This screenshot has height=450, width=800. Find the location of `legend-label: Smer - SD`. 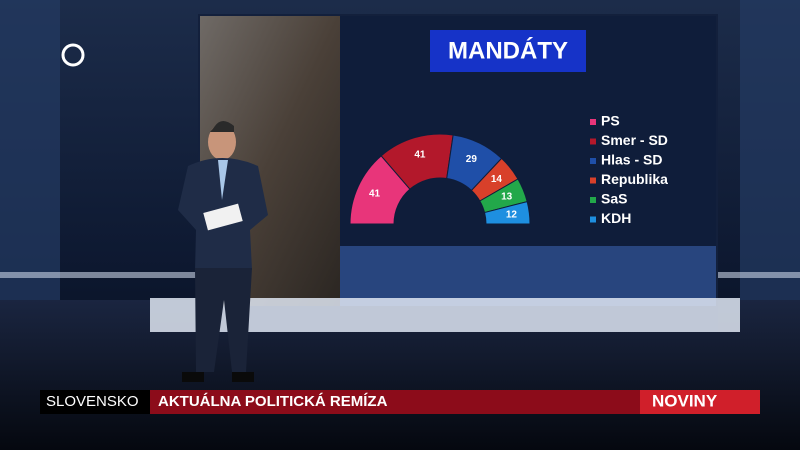

legend-label: Smer - SD is located at coordinates (634, 140).